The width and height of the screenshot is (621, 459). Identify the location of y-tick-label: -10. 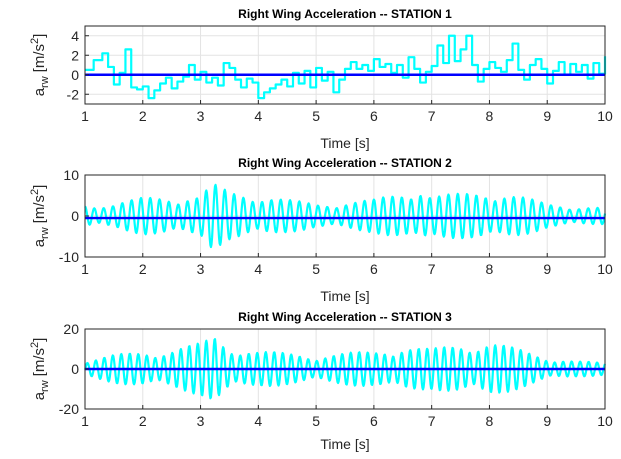
(69, 257).